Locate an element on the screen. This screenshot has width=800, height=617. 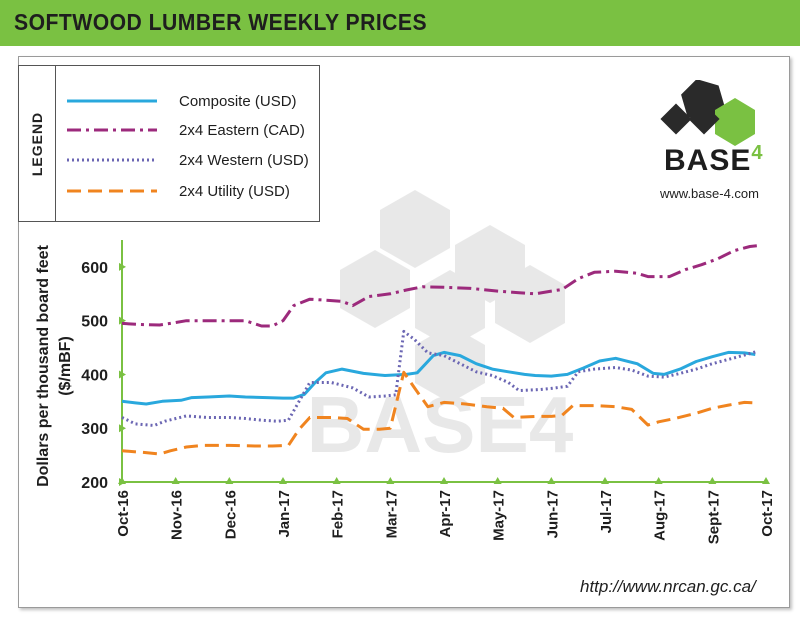
legend-tab: LEGEND is located at coordinates (37, 143).